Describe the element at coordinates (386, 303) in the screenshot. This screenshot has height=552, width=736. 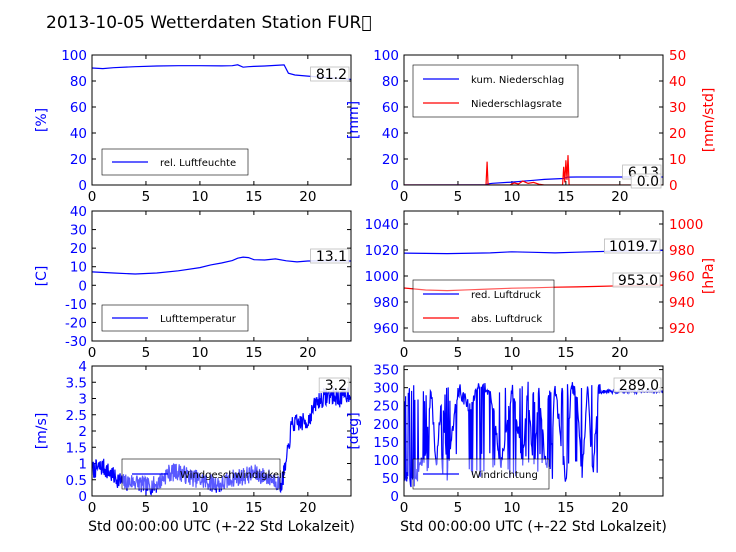
I see `y-tick-label: 980` at that location.